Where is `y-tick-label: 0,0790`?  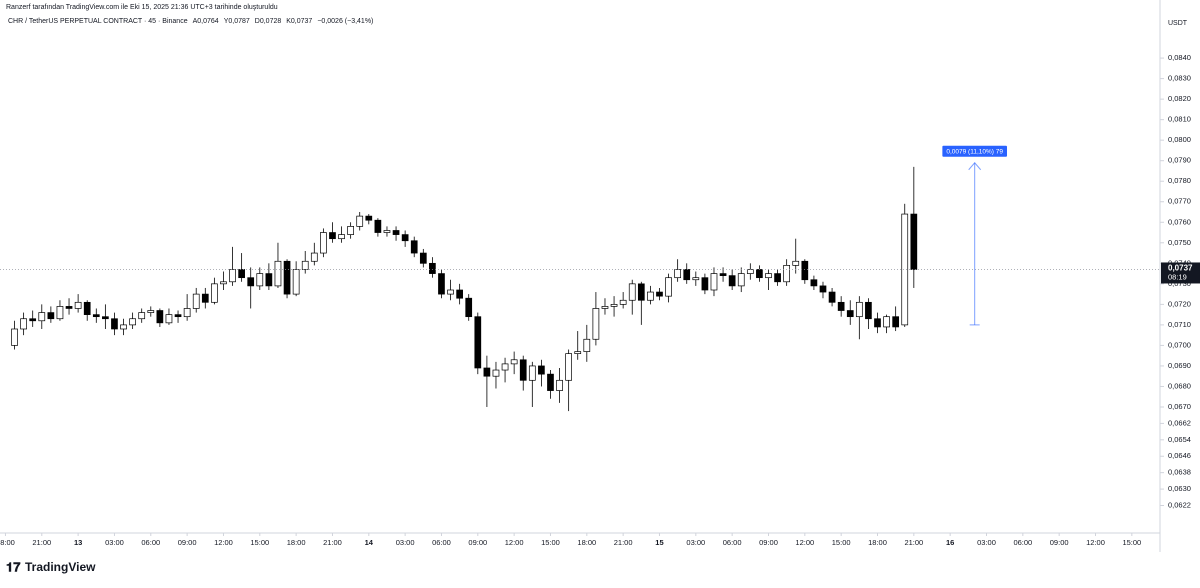 y-tick-label: 0,0790 is located at coordinates (1179, 160).